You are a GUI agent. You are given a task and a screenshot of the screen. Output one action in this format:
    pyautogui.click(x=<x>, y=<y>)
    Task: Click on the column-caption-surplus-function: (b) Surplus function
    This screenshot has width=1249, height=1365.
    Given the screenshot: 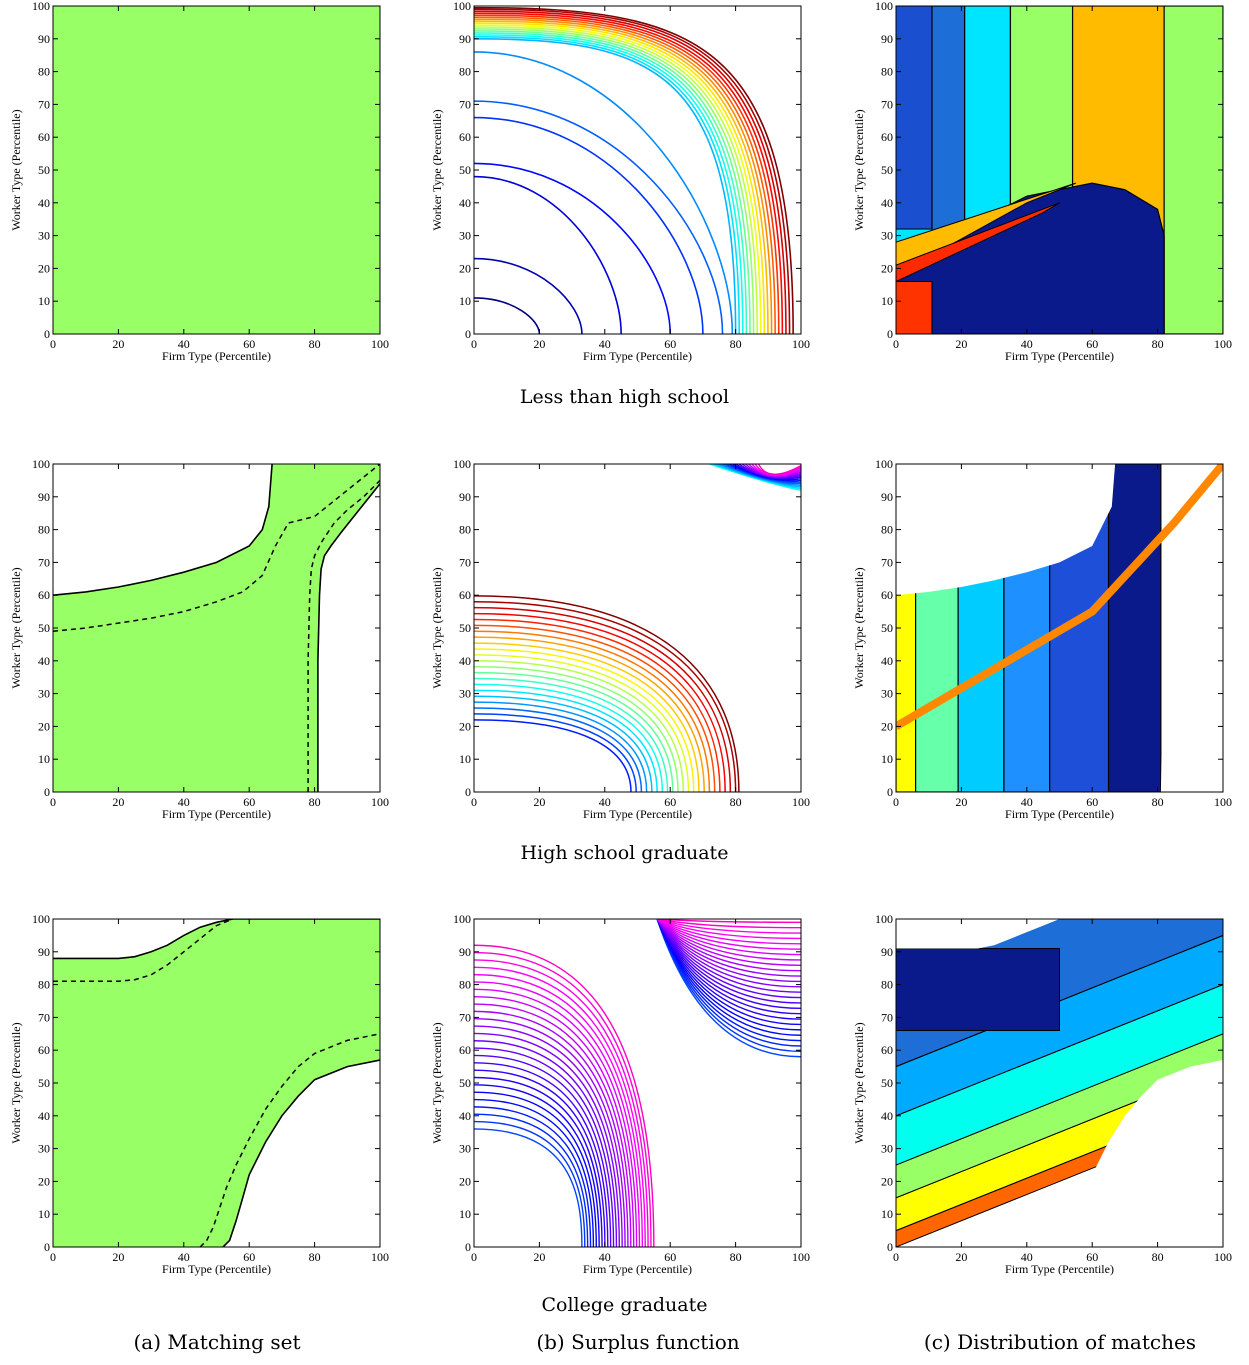 What is the action you would take?
    pyautogui.click(x=638, y=1342)
    